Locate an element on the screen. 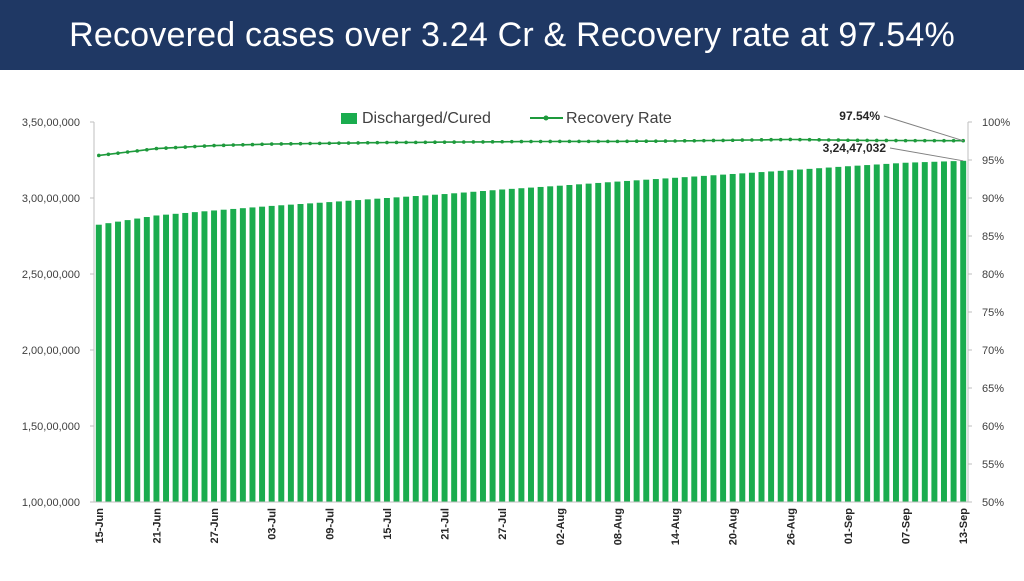 The width and height of the screenshot is (1024, 581). right-tick-label: 95% is located at coordinates (993, 161).